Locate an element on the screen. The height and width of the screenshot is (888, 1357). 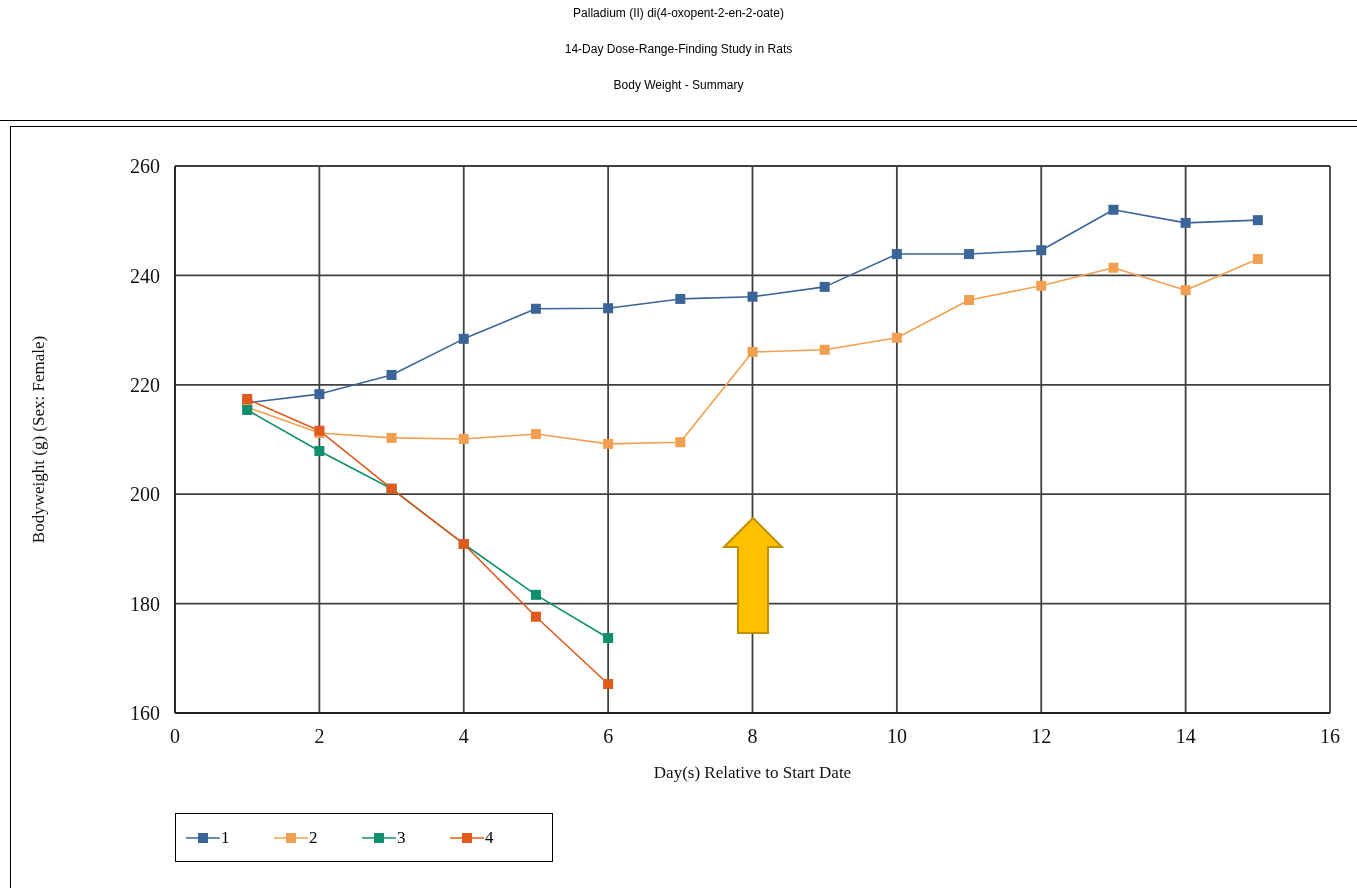
legend-label: 2 is located at coordinates (313, 837).